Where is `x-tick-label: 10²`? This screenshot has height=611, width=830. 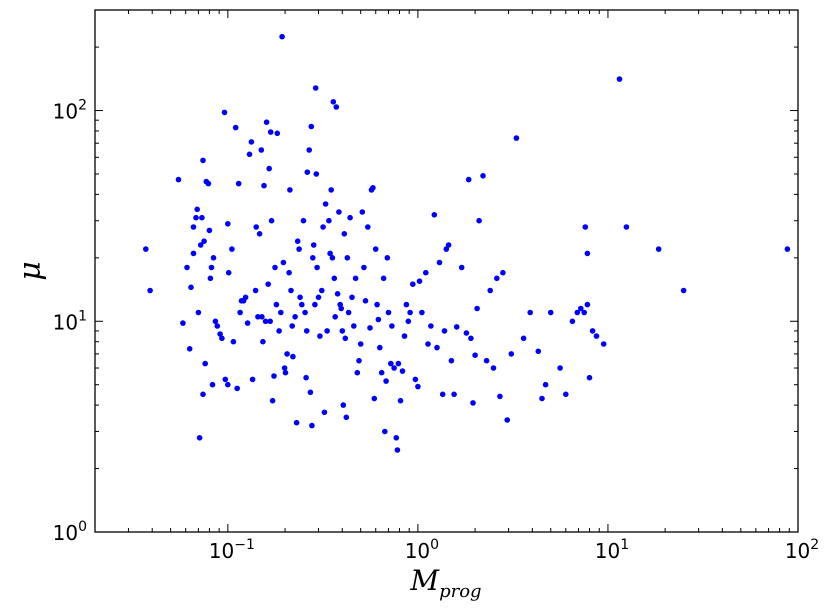 x-tick-label: 10² is located at coordinates (802, 550).